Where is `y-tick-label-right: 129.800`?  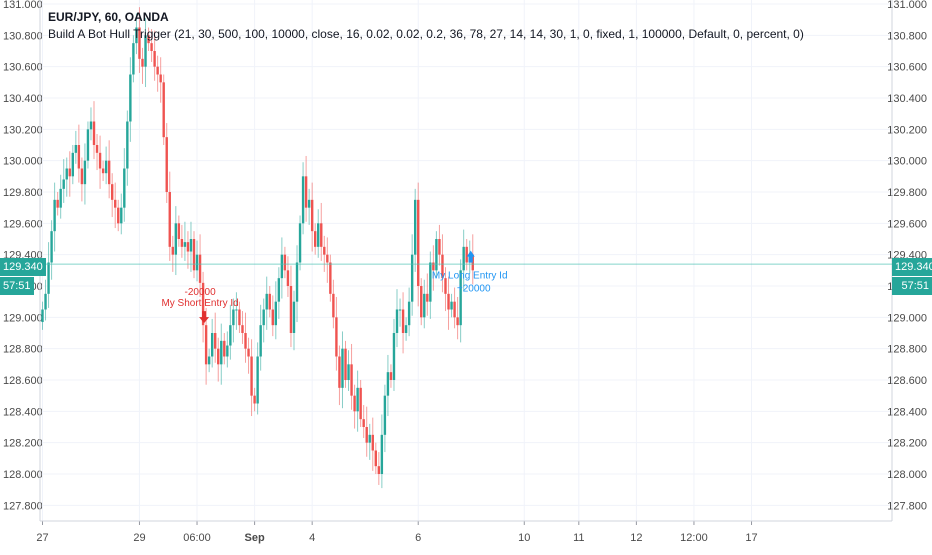
y-tick-label-right: 129.800 is located at coordinates (907, 193).